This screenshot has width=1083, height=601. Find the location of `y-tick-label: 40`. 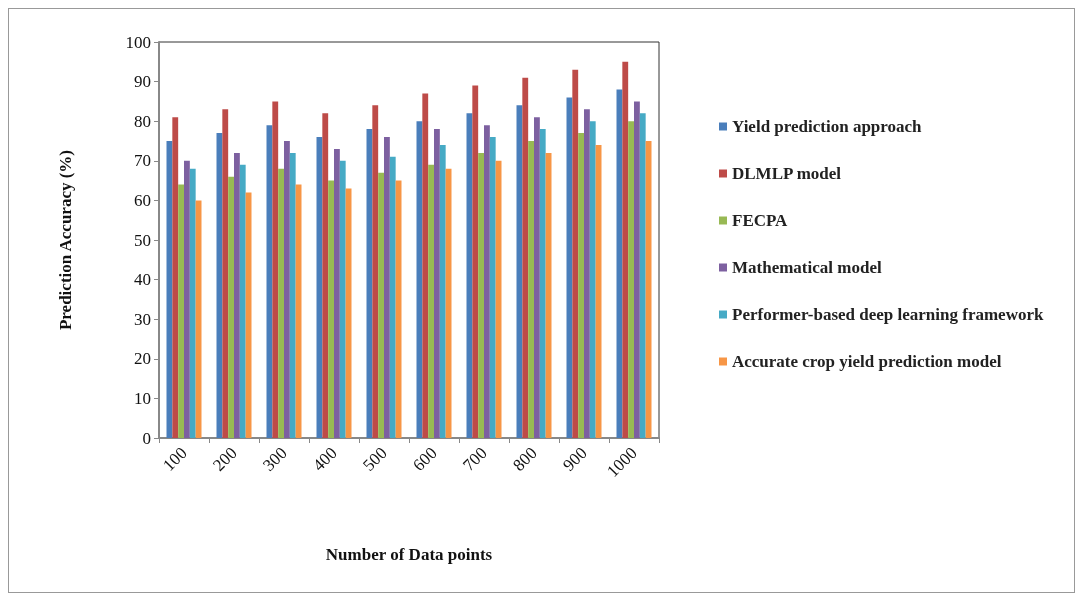

y-tick-label: 40 is located at coordinates (142, 280).